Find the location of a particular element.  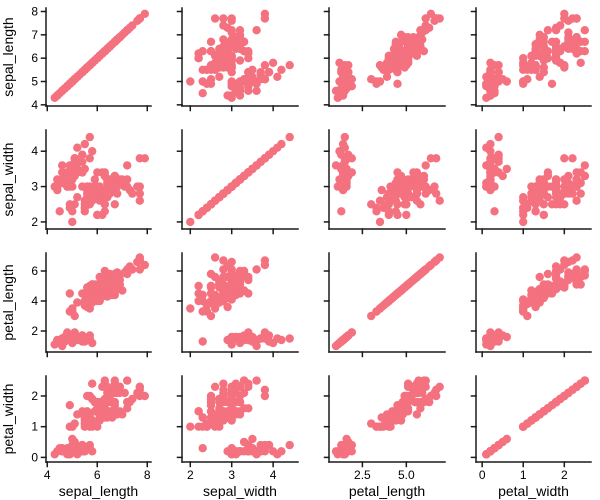

subplot-sepal_length-vs-sepal_width is located at coordinates (233, 61).